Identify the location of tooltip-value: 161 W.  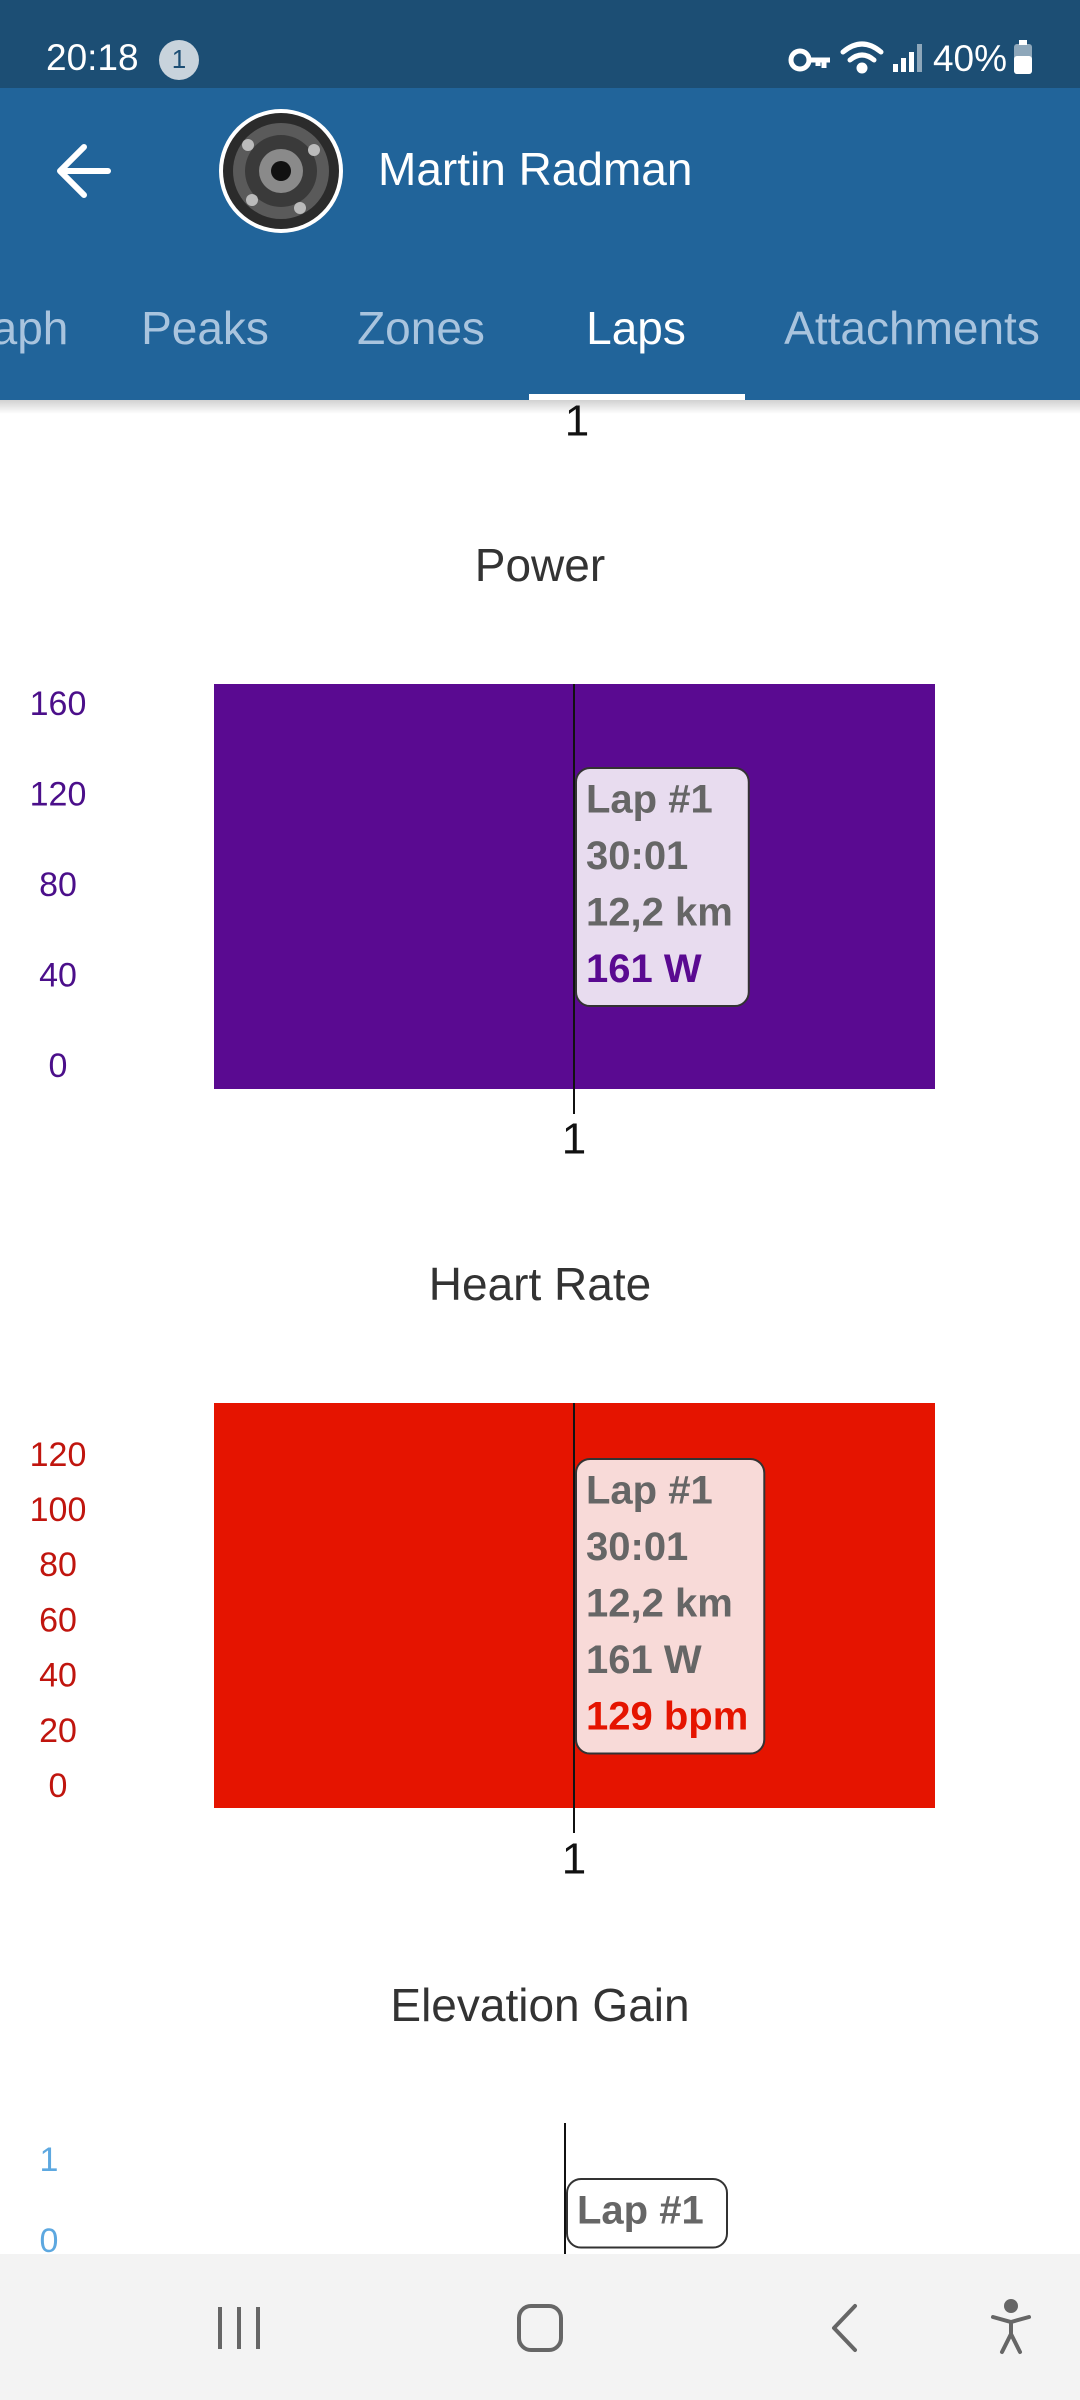
(644, 969).